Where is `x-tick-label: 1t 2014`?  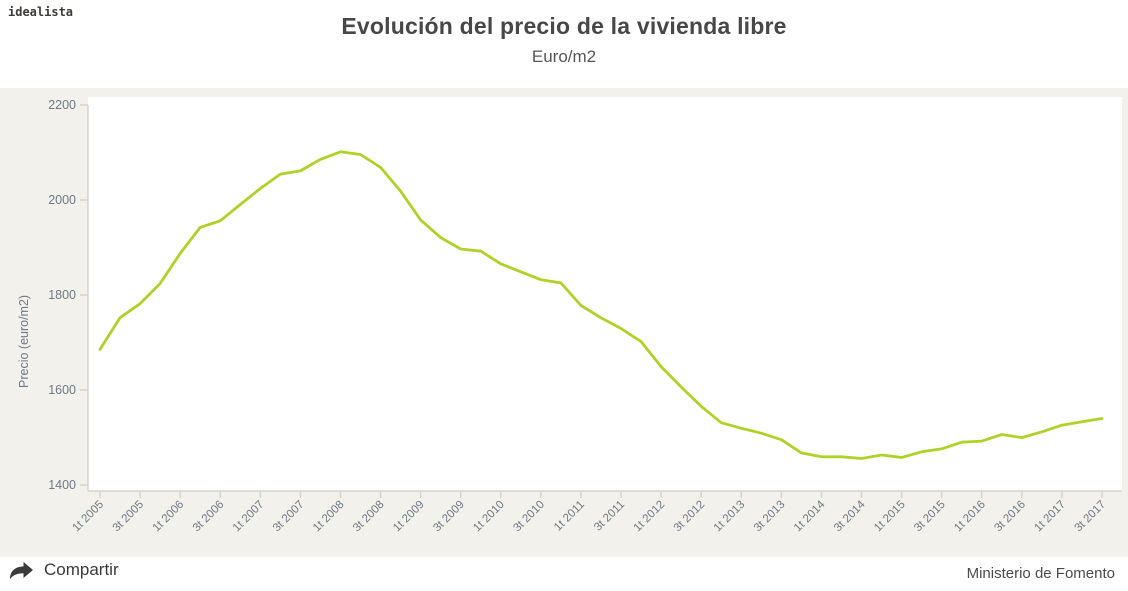 x-tick-label: 1t 2014 is located at coordinates (810, 516).